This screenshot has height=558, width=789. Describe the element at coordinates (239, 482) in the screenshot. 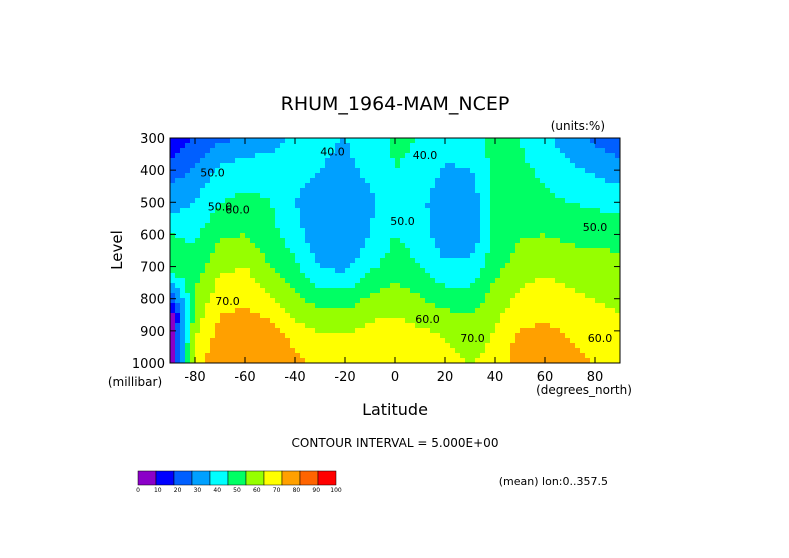

I see `colorbar: 0 10 20 30 40 50 60 70 80 90 100` at that location.